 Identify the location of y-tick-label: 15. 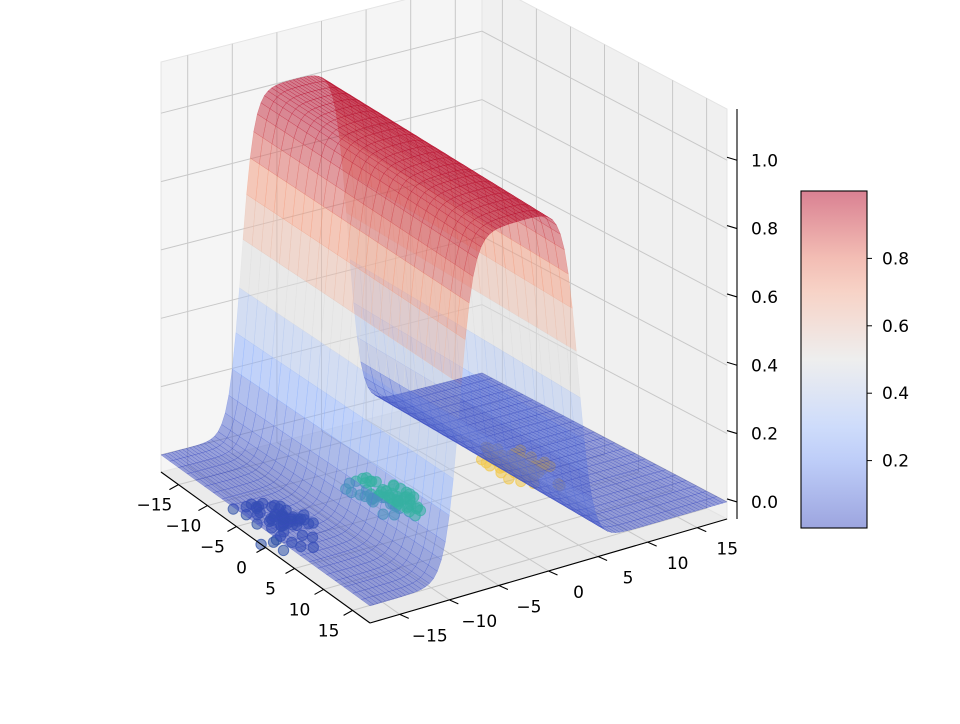
(727, 550).